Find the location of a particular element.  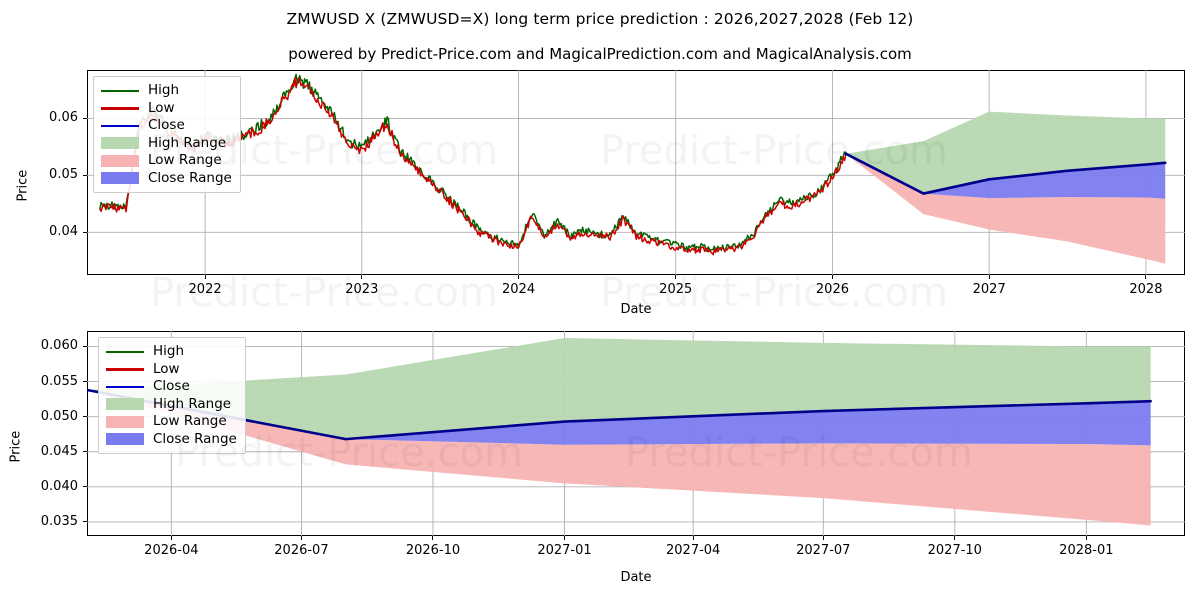

band-high-range is located at coordinates (1005, 152).